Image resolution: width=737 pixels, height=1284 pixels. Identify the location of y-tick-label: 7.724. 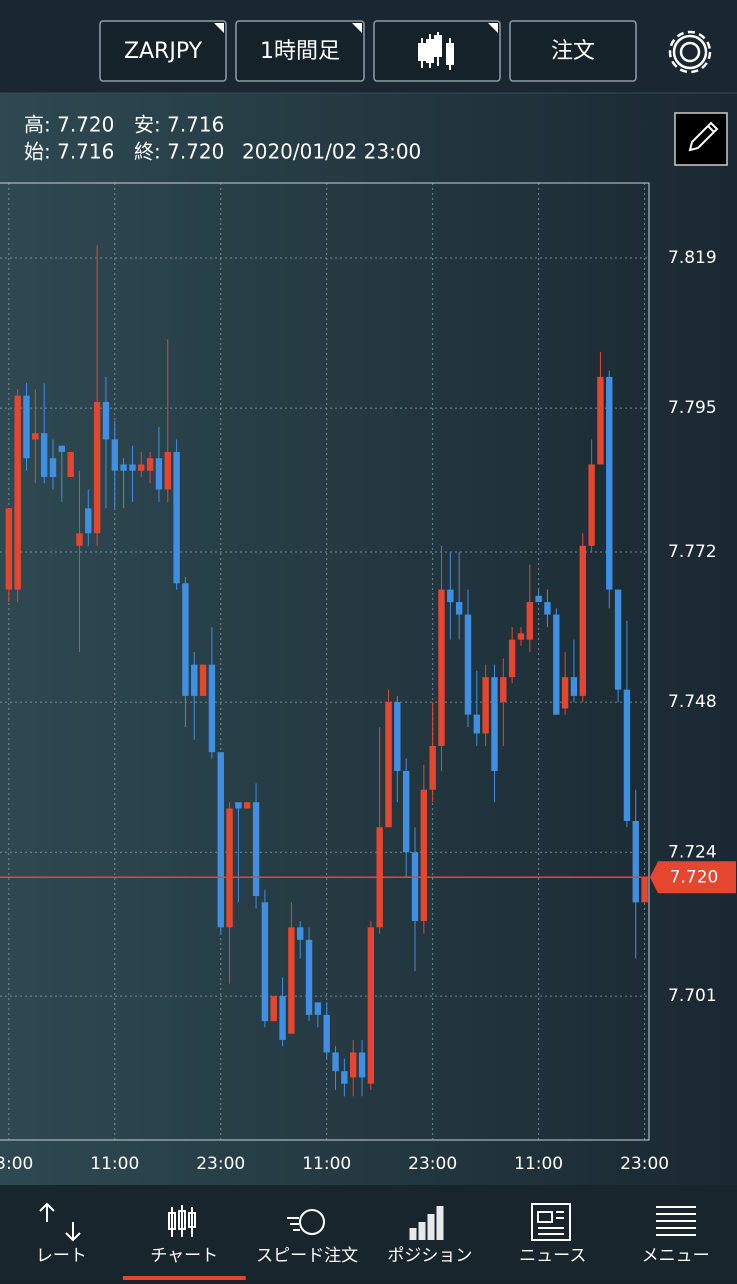
(692, 852).